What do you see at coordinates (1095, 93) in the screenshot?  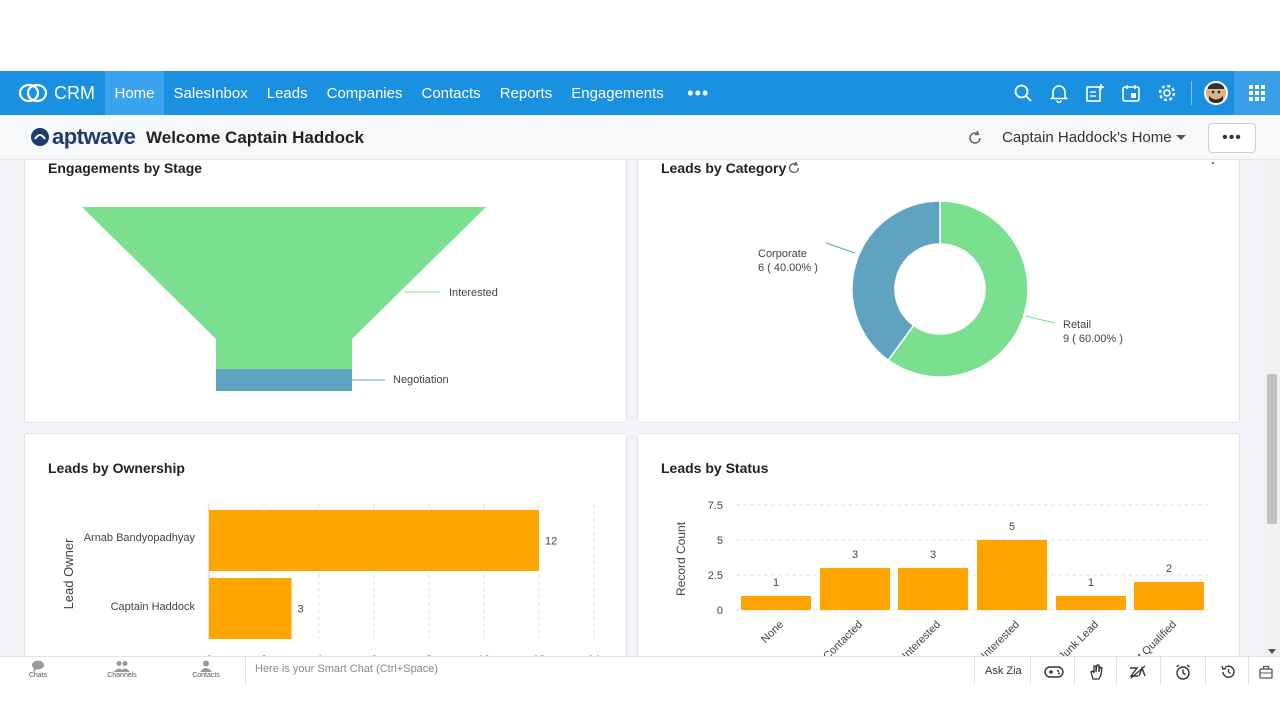 I see `add-note-icon` at bounding box center [1095, 93].